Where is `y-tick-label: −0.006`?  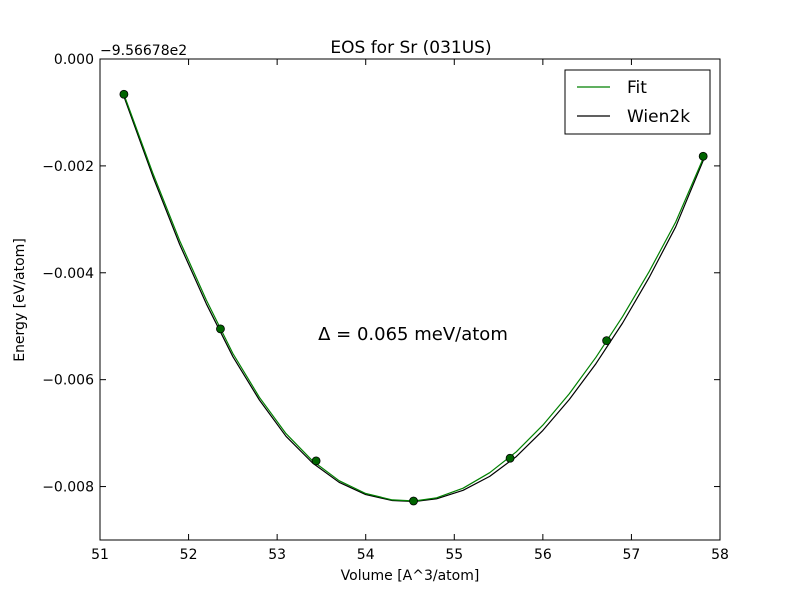 y-tick-label: −0.006 is located at coordinates (68, 381).